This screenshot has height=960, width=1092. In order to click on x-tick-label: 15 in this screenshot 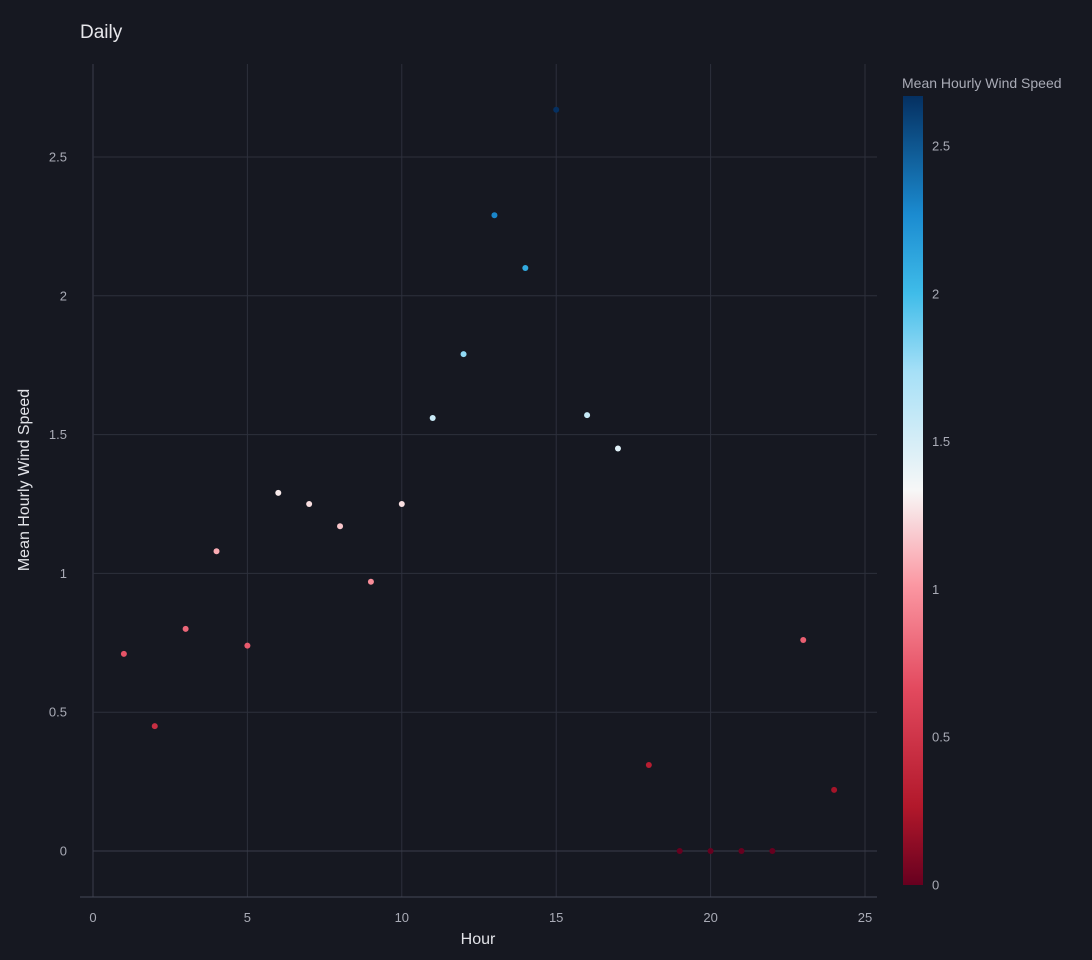, I will do `click(556, 917)`.